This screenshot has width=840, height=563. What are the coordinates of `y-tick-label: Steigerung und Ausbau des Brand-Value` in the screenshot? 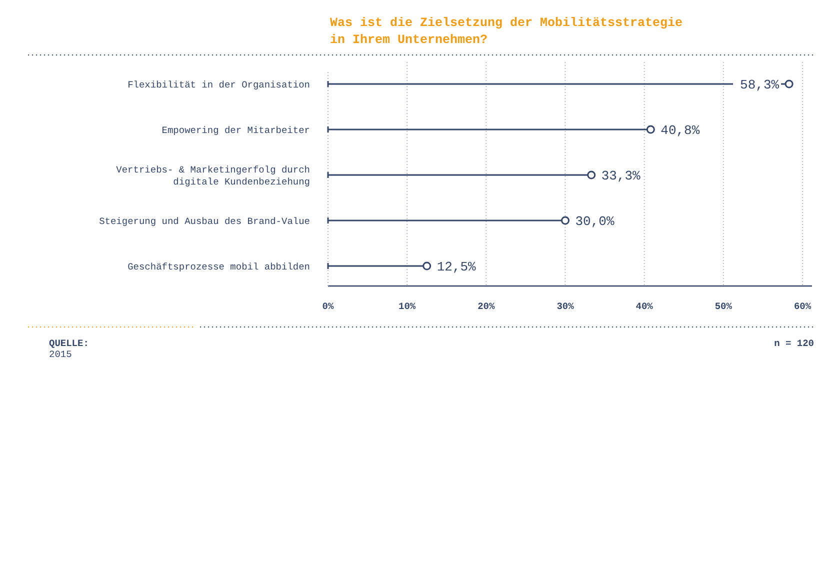 It's located at (204, 221).